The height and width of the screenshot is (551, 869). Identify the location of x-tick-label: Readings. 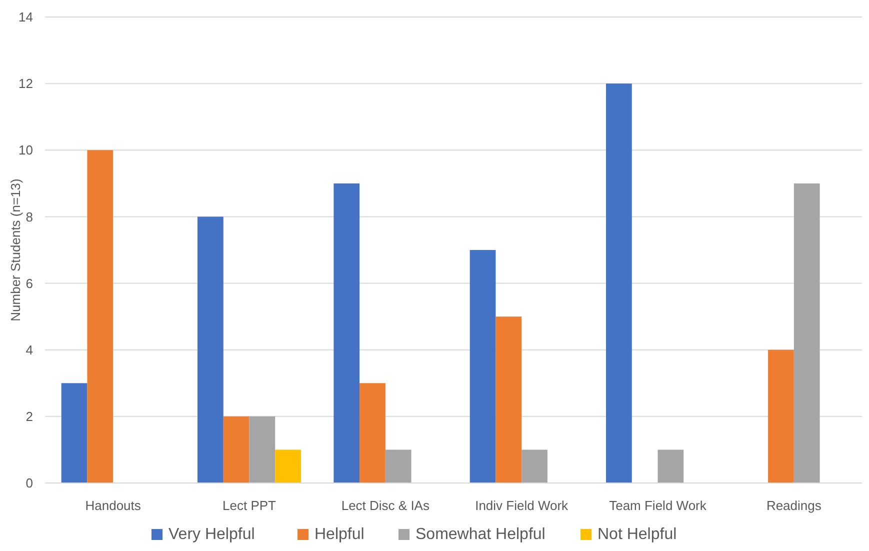
(794, 505).